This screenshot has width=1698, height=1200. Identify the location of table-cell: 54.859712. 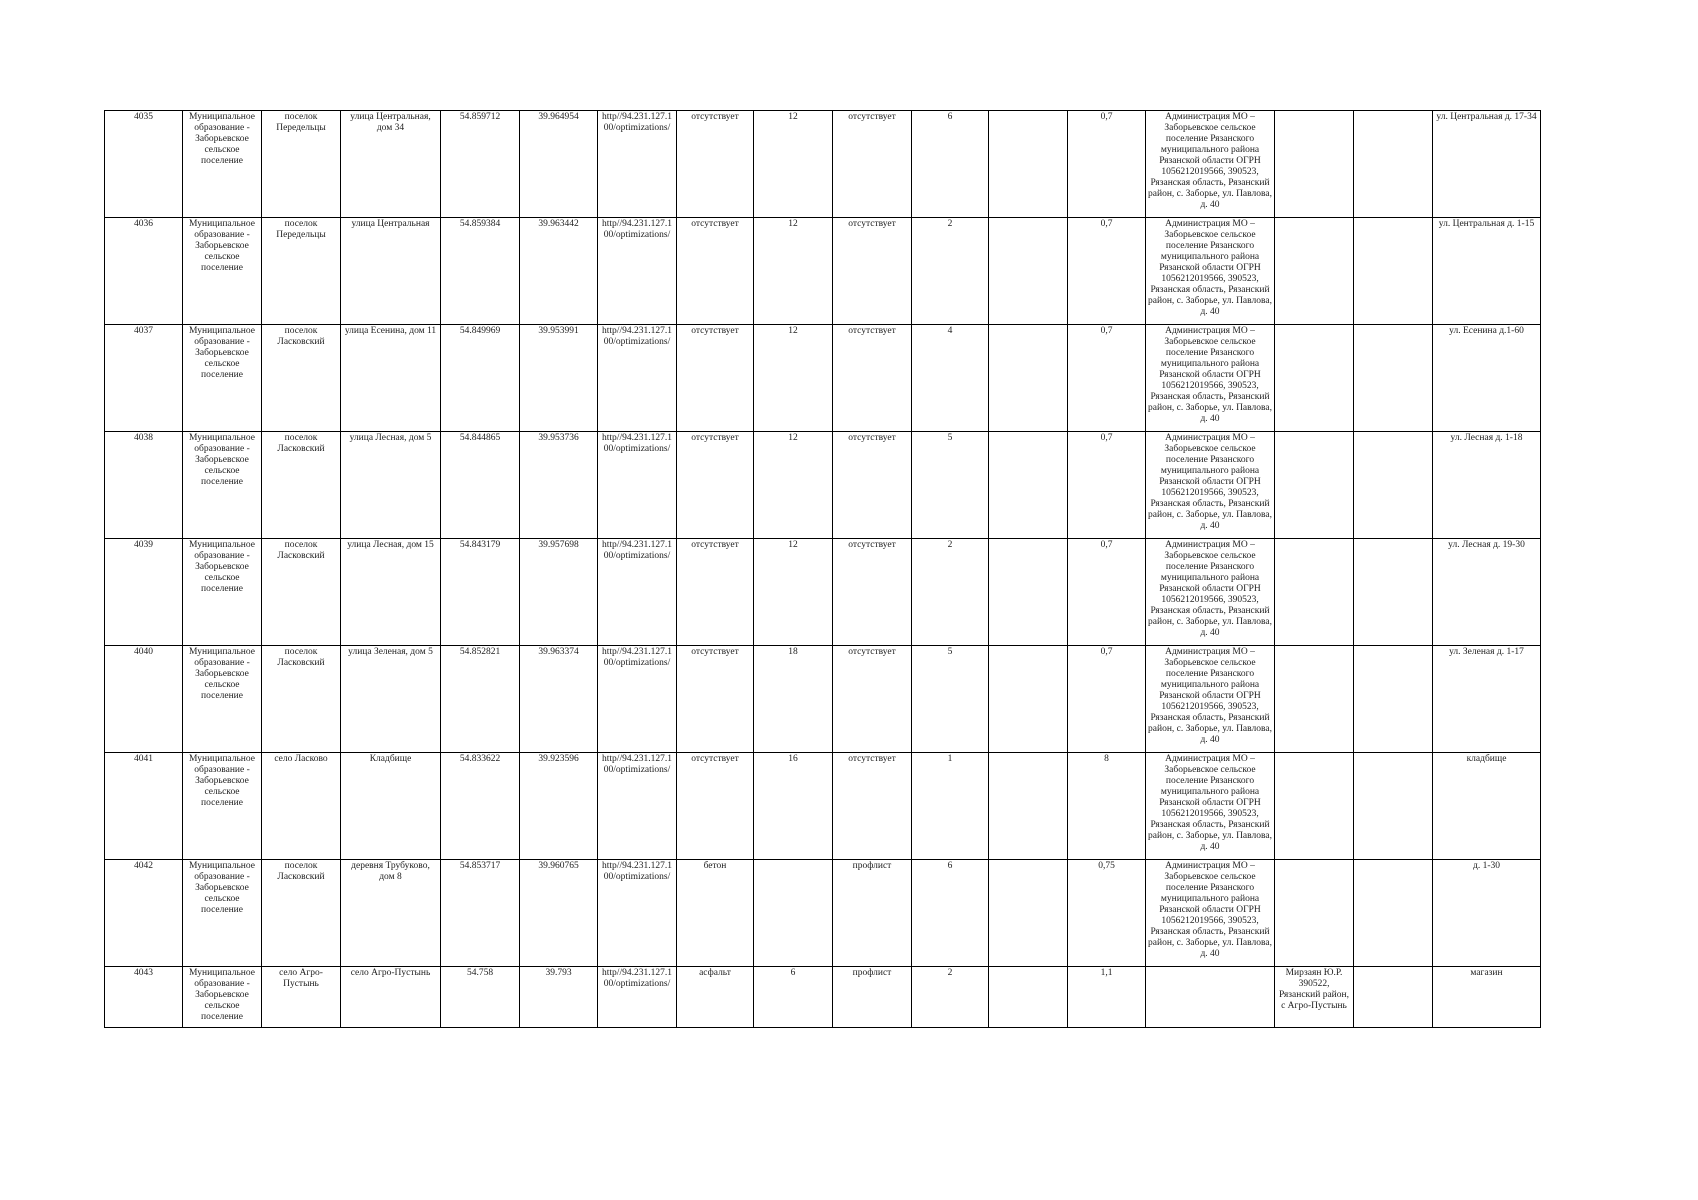
(480, 164).